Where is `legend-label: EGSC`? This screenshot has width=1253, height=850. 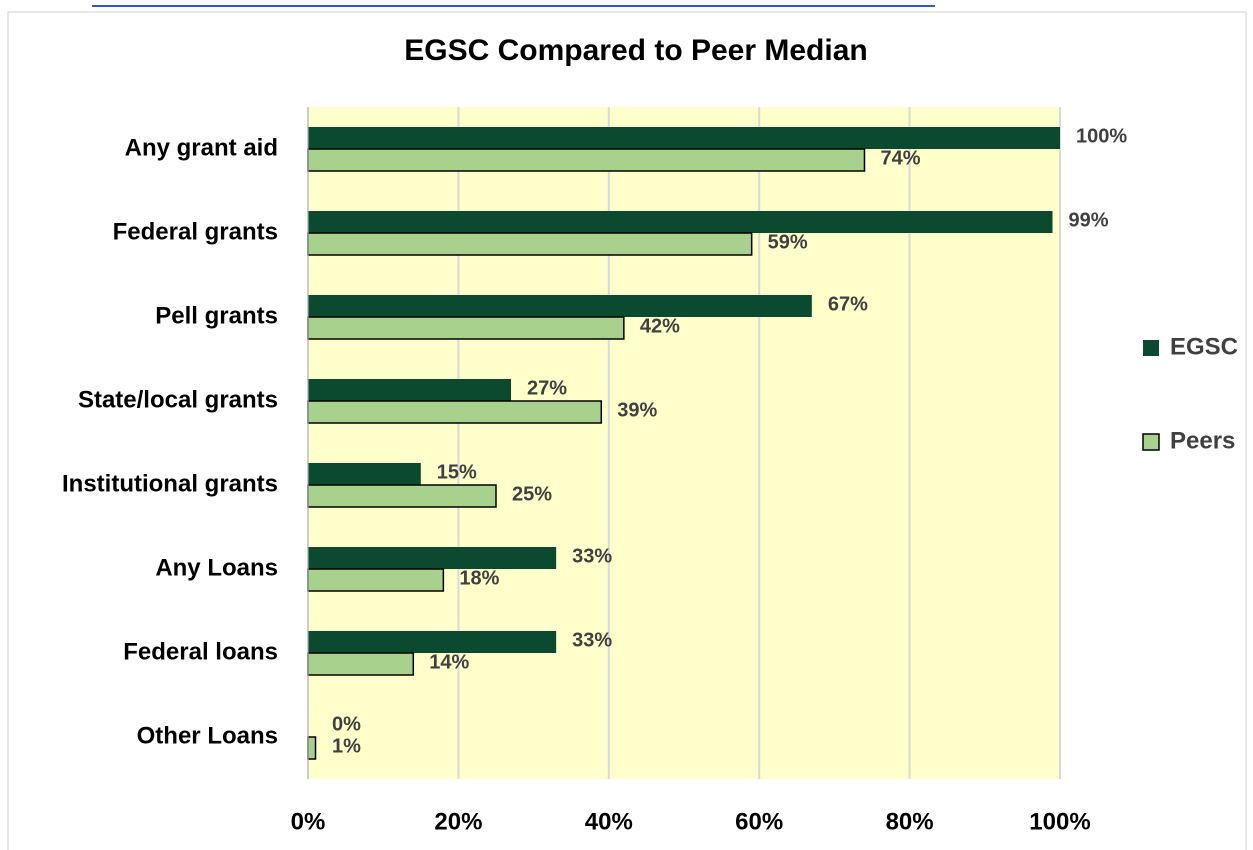
legend-label: EGSC is located at coordinates (1204, 346).